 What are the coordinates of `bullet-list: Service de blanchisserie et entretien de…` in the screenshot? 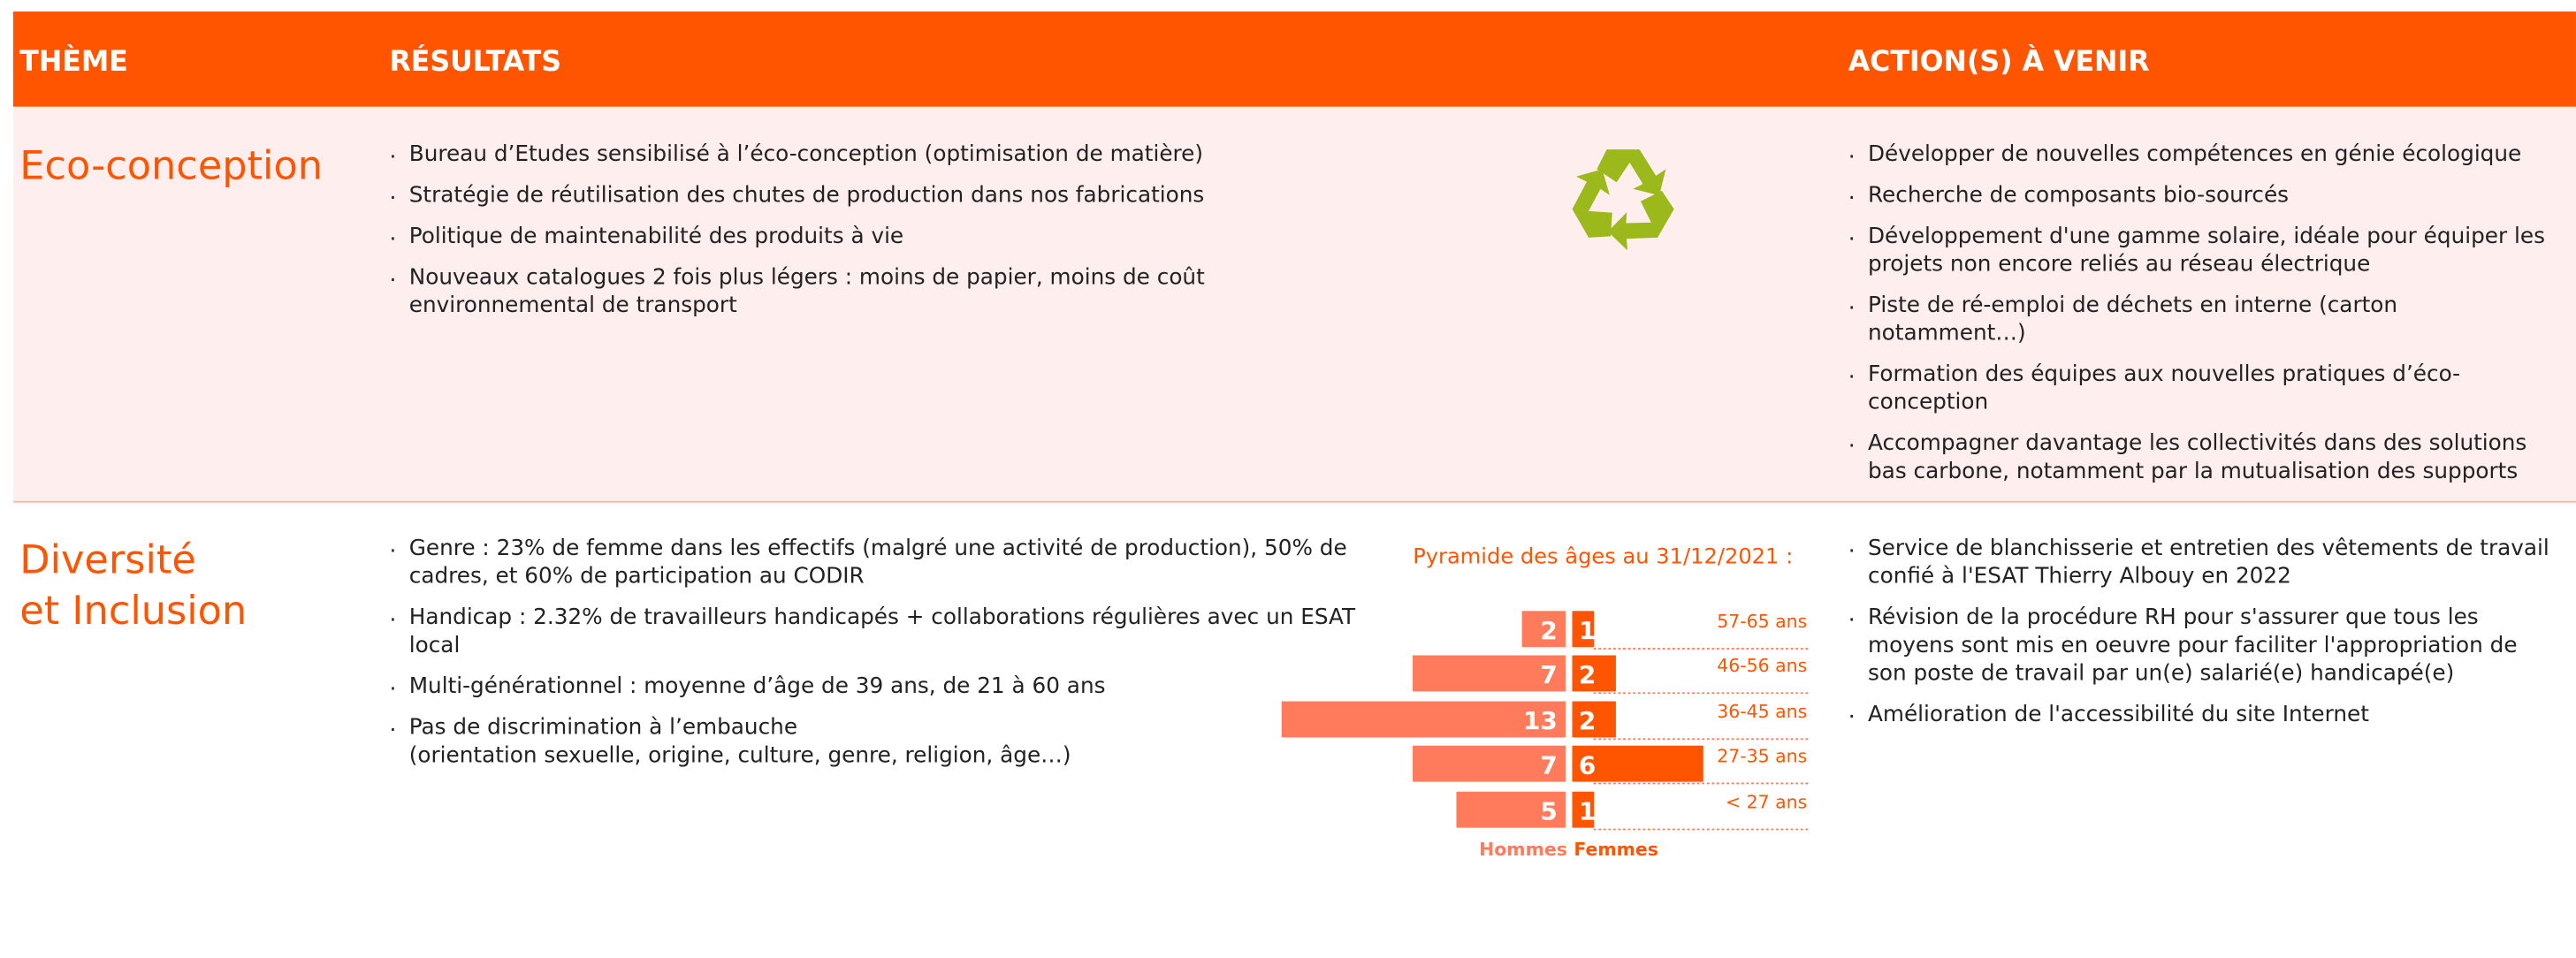 It's located at (2201, 637).